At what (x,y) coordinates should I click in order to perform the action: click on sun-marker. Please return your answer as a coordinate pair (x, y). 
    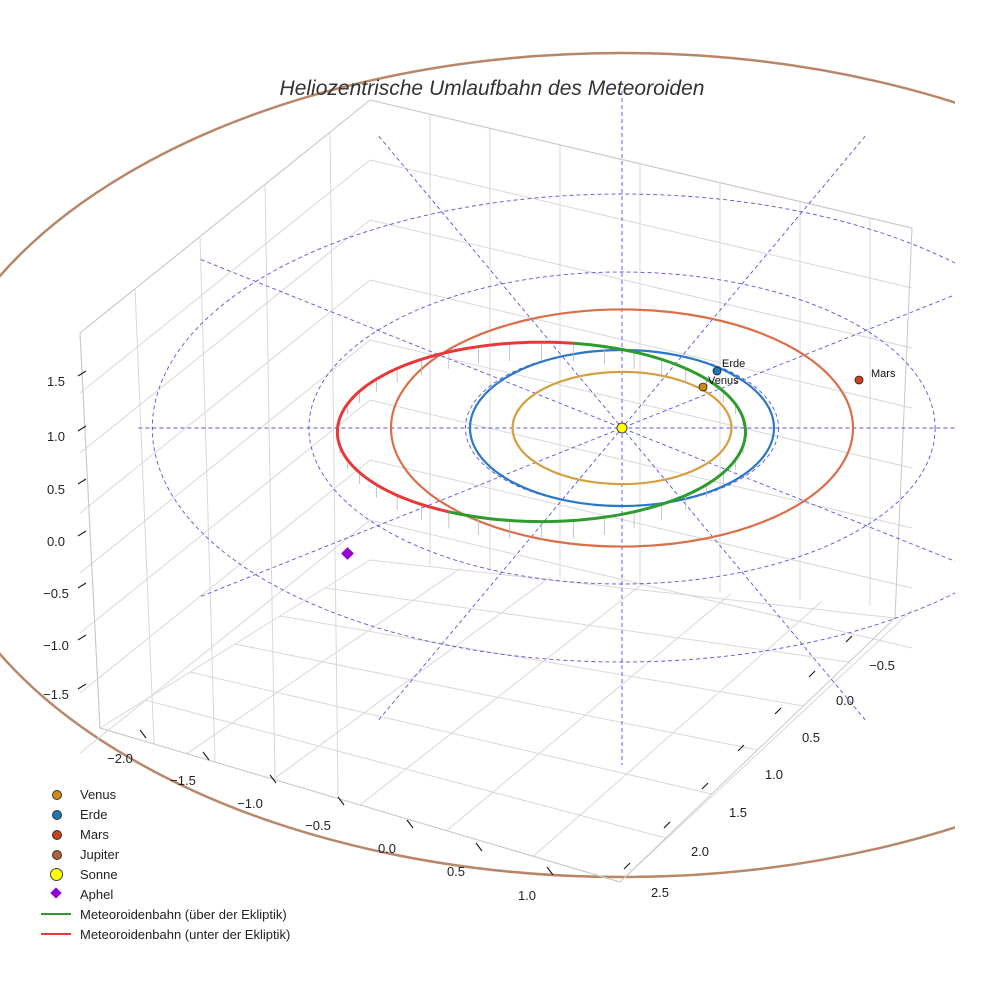
    Looking at the image, I should click on (622, 428).